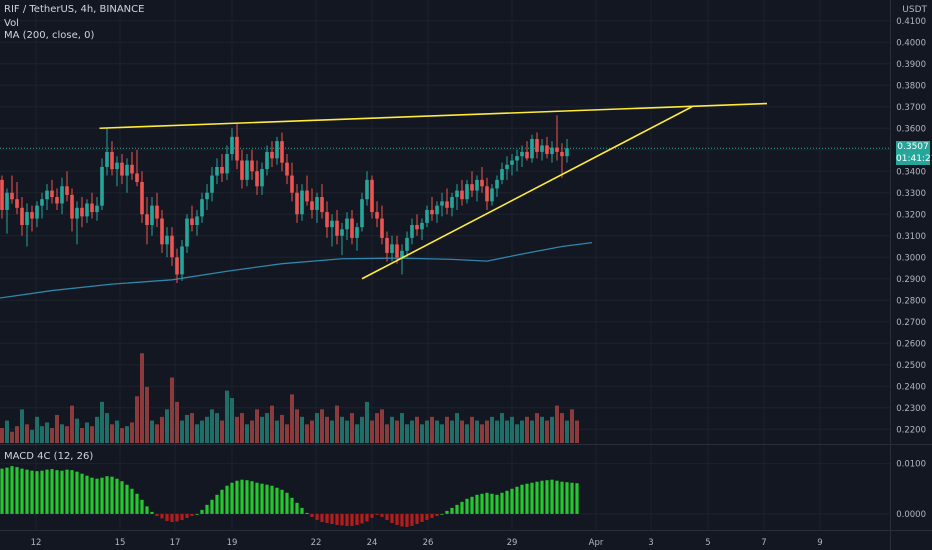 Image resolution: width=932 pixels, height=550 pixels. Describe the element at coordinates (911, 65) in the screenshot. I see `price-tick-label: 0.3900` at that location.